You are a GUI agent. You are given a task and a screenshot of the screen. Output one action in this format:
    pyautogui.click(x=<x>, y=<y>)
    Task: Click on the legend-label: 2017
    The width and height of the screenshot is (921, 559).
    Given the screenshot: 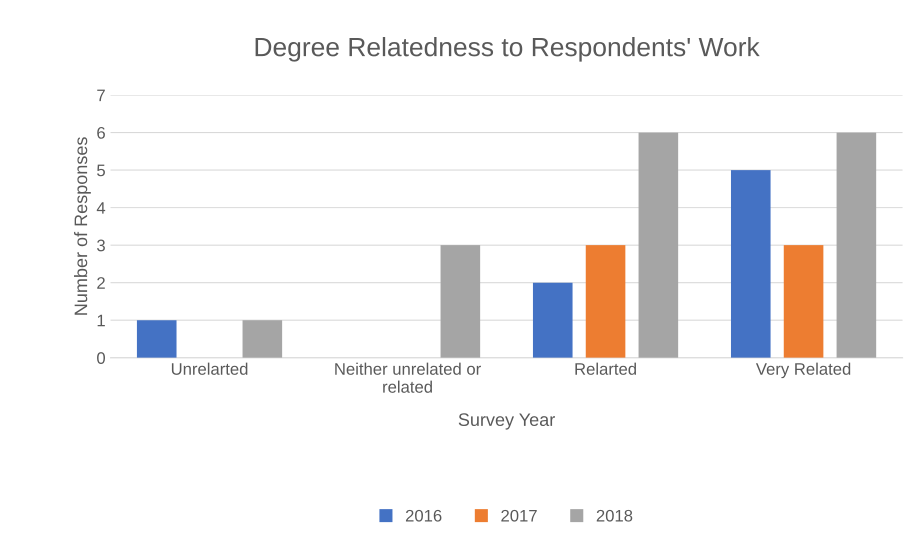 What is the action you would take?
    pyautogui.click(x=519, y=516)
    